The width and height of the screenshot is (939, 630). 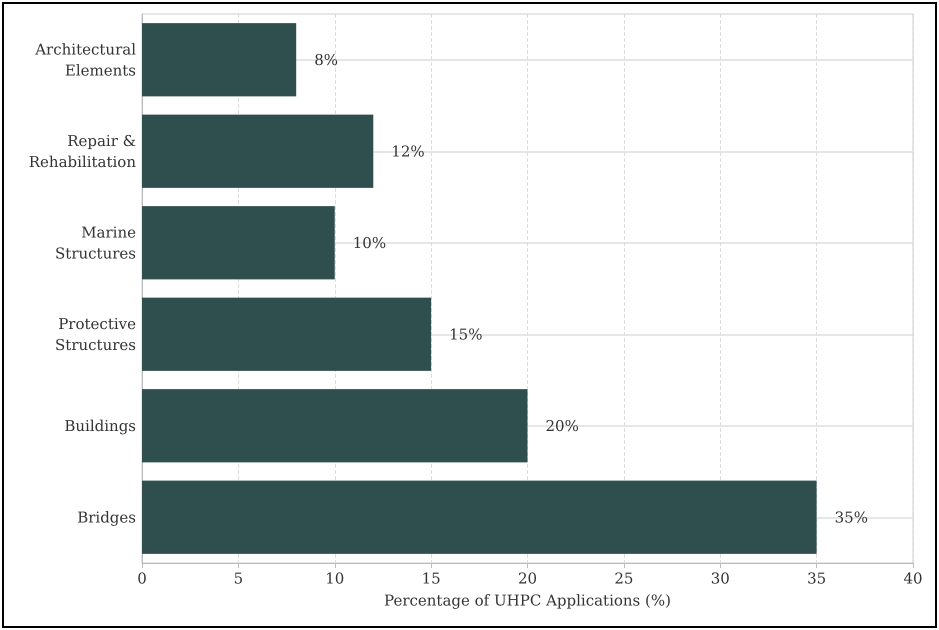 What do you see at coordinates (239, 579) in the screenshot?
I see `x-tick-label: 5` at bounding box center [239, 579].